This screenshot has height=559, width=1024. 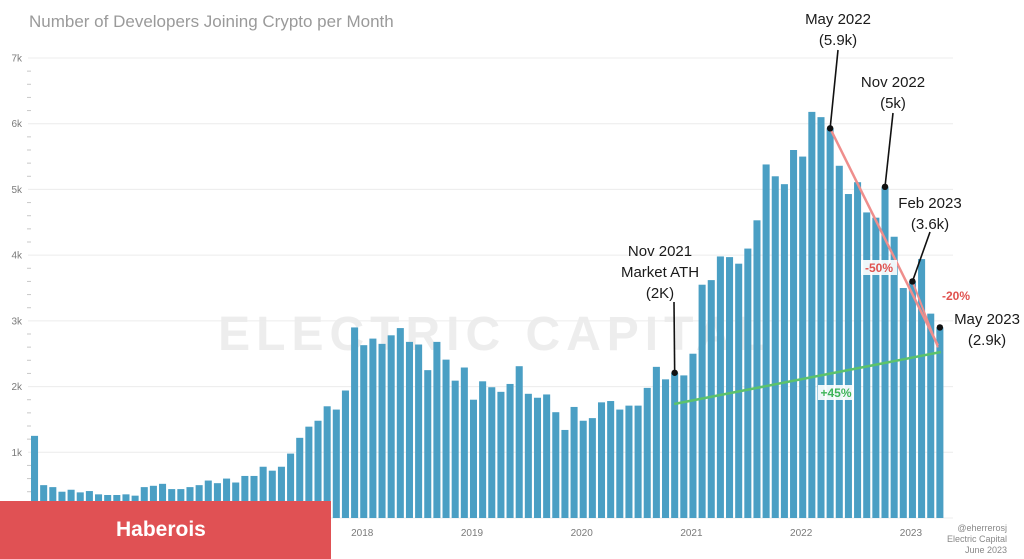 I want to click on annotation-line: (2.9k), so click(x=987, y=340).